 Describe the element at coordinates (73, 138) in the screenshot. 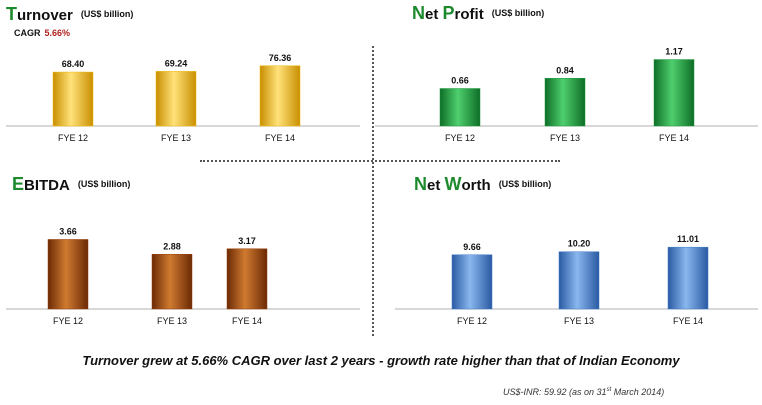

I see `turnover-tick-label: FYE 12` at that location.